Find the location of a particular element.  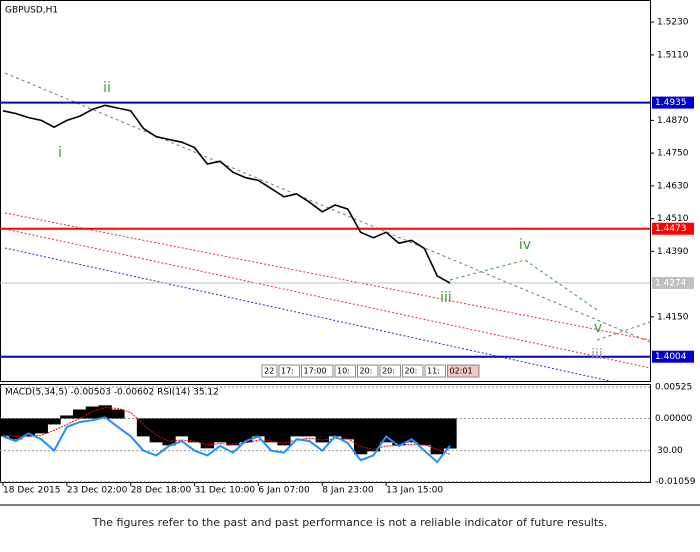

level-label: 1.4935 is located at coordinates (671, 103).